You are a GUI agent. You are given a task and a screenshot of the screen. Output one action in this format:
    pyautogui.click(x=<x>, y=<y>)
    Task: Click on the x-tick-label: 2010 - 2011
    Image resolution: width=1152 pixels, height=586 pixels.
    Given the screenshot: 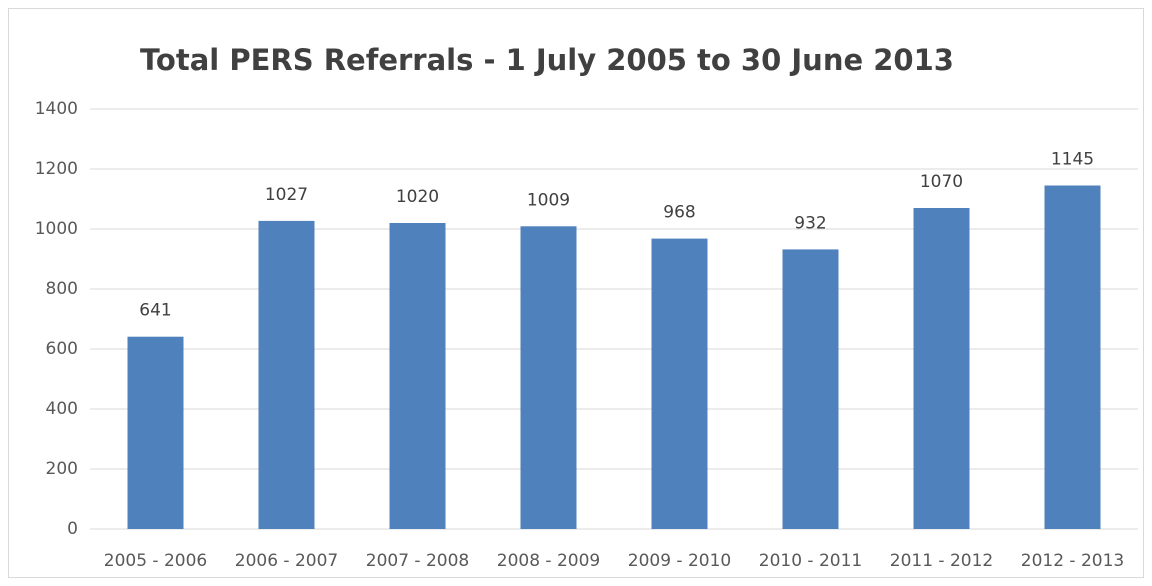 What is the action you would take?
    pyautogui.click(x=810, y=561)
    